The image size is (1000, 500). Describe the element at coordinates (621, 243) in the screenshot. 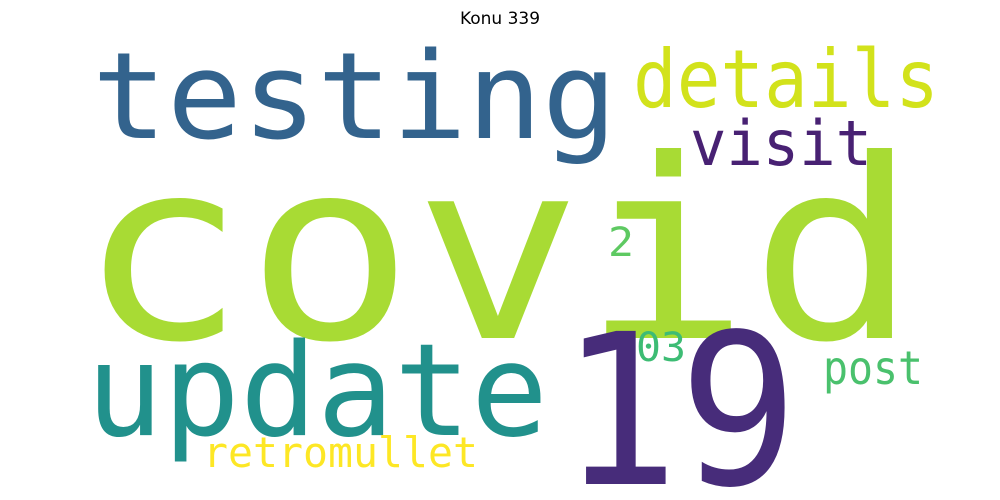

I see `word-2: 2` at that location.